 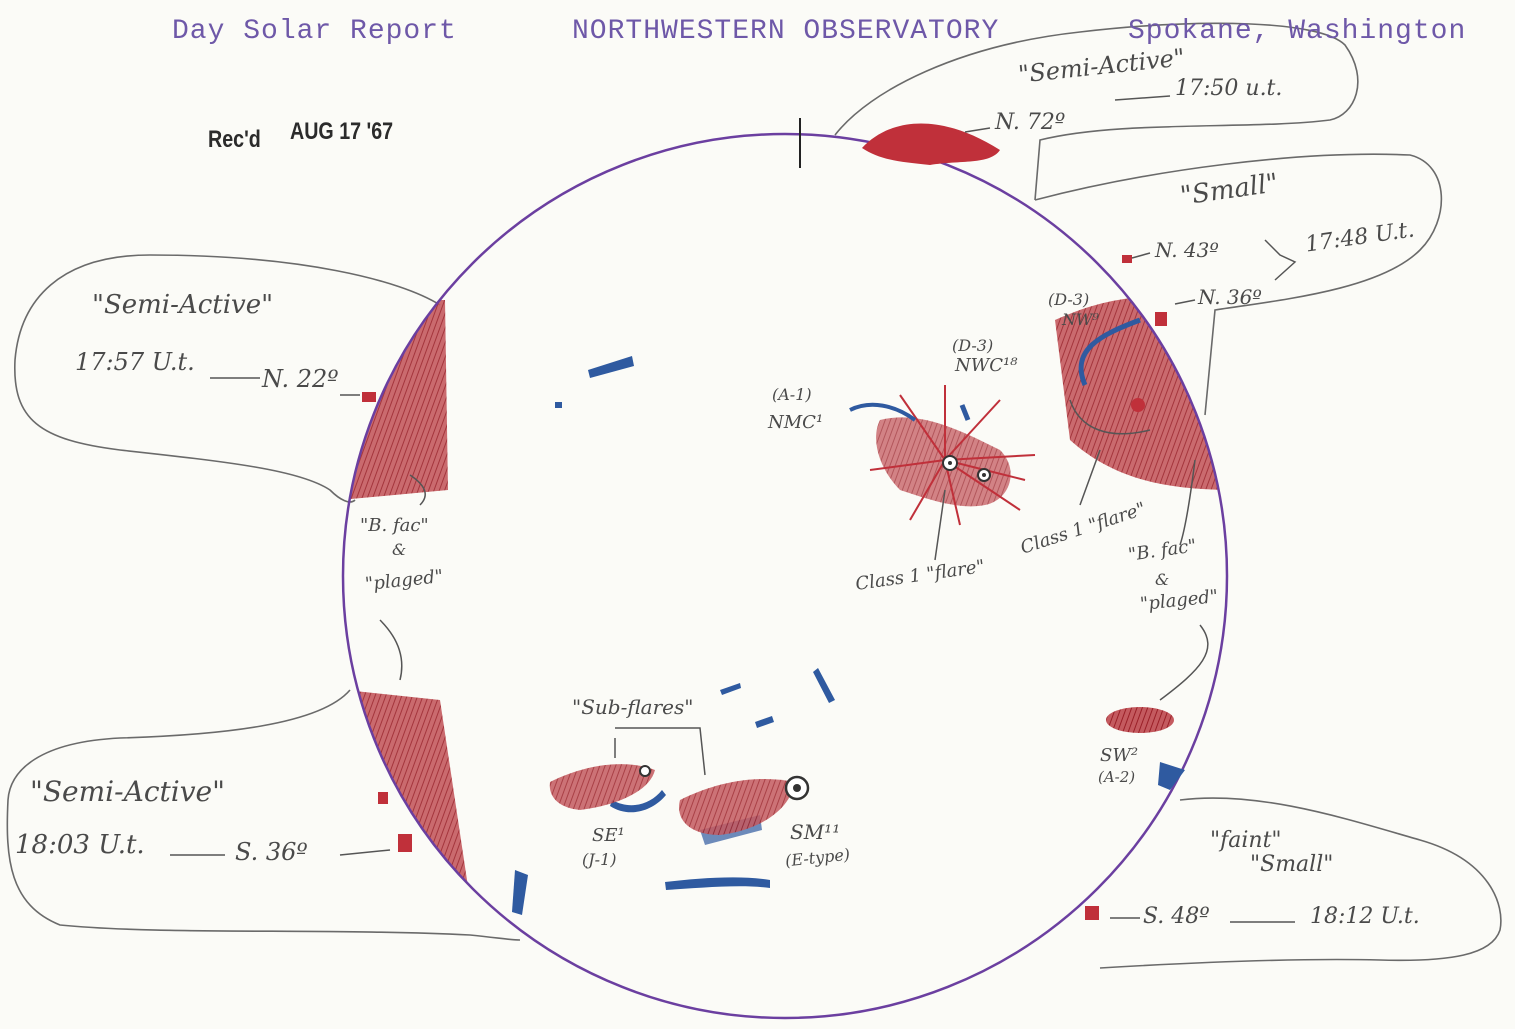 I want to click on label-group-sw-name: SW², so click(x=1119, y=755).